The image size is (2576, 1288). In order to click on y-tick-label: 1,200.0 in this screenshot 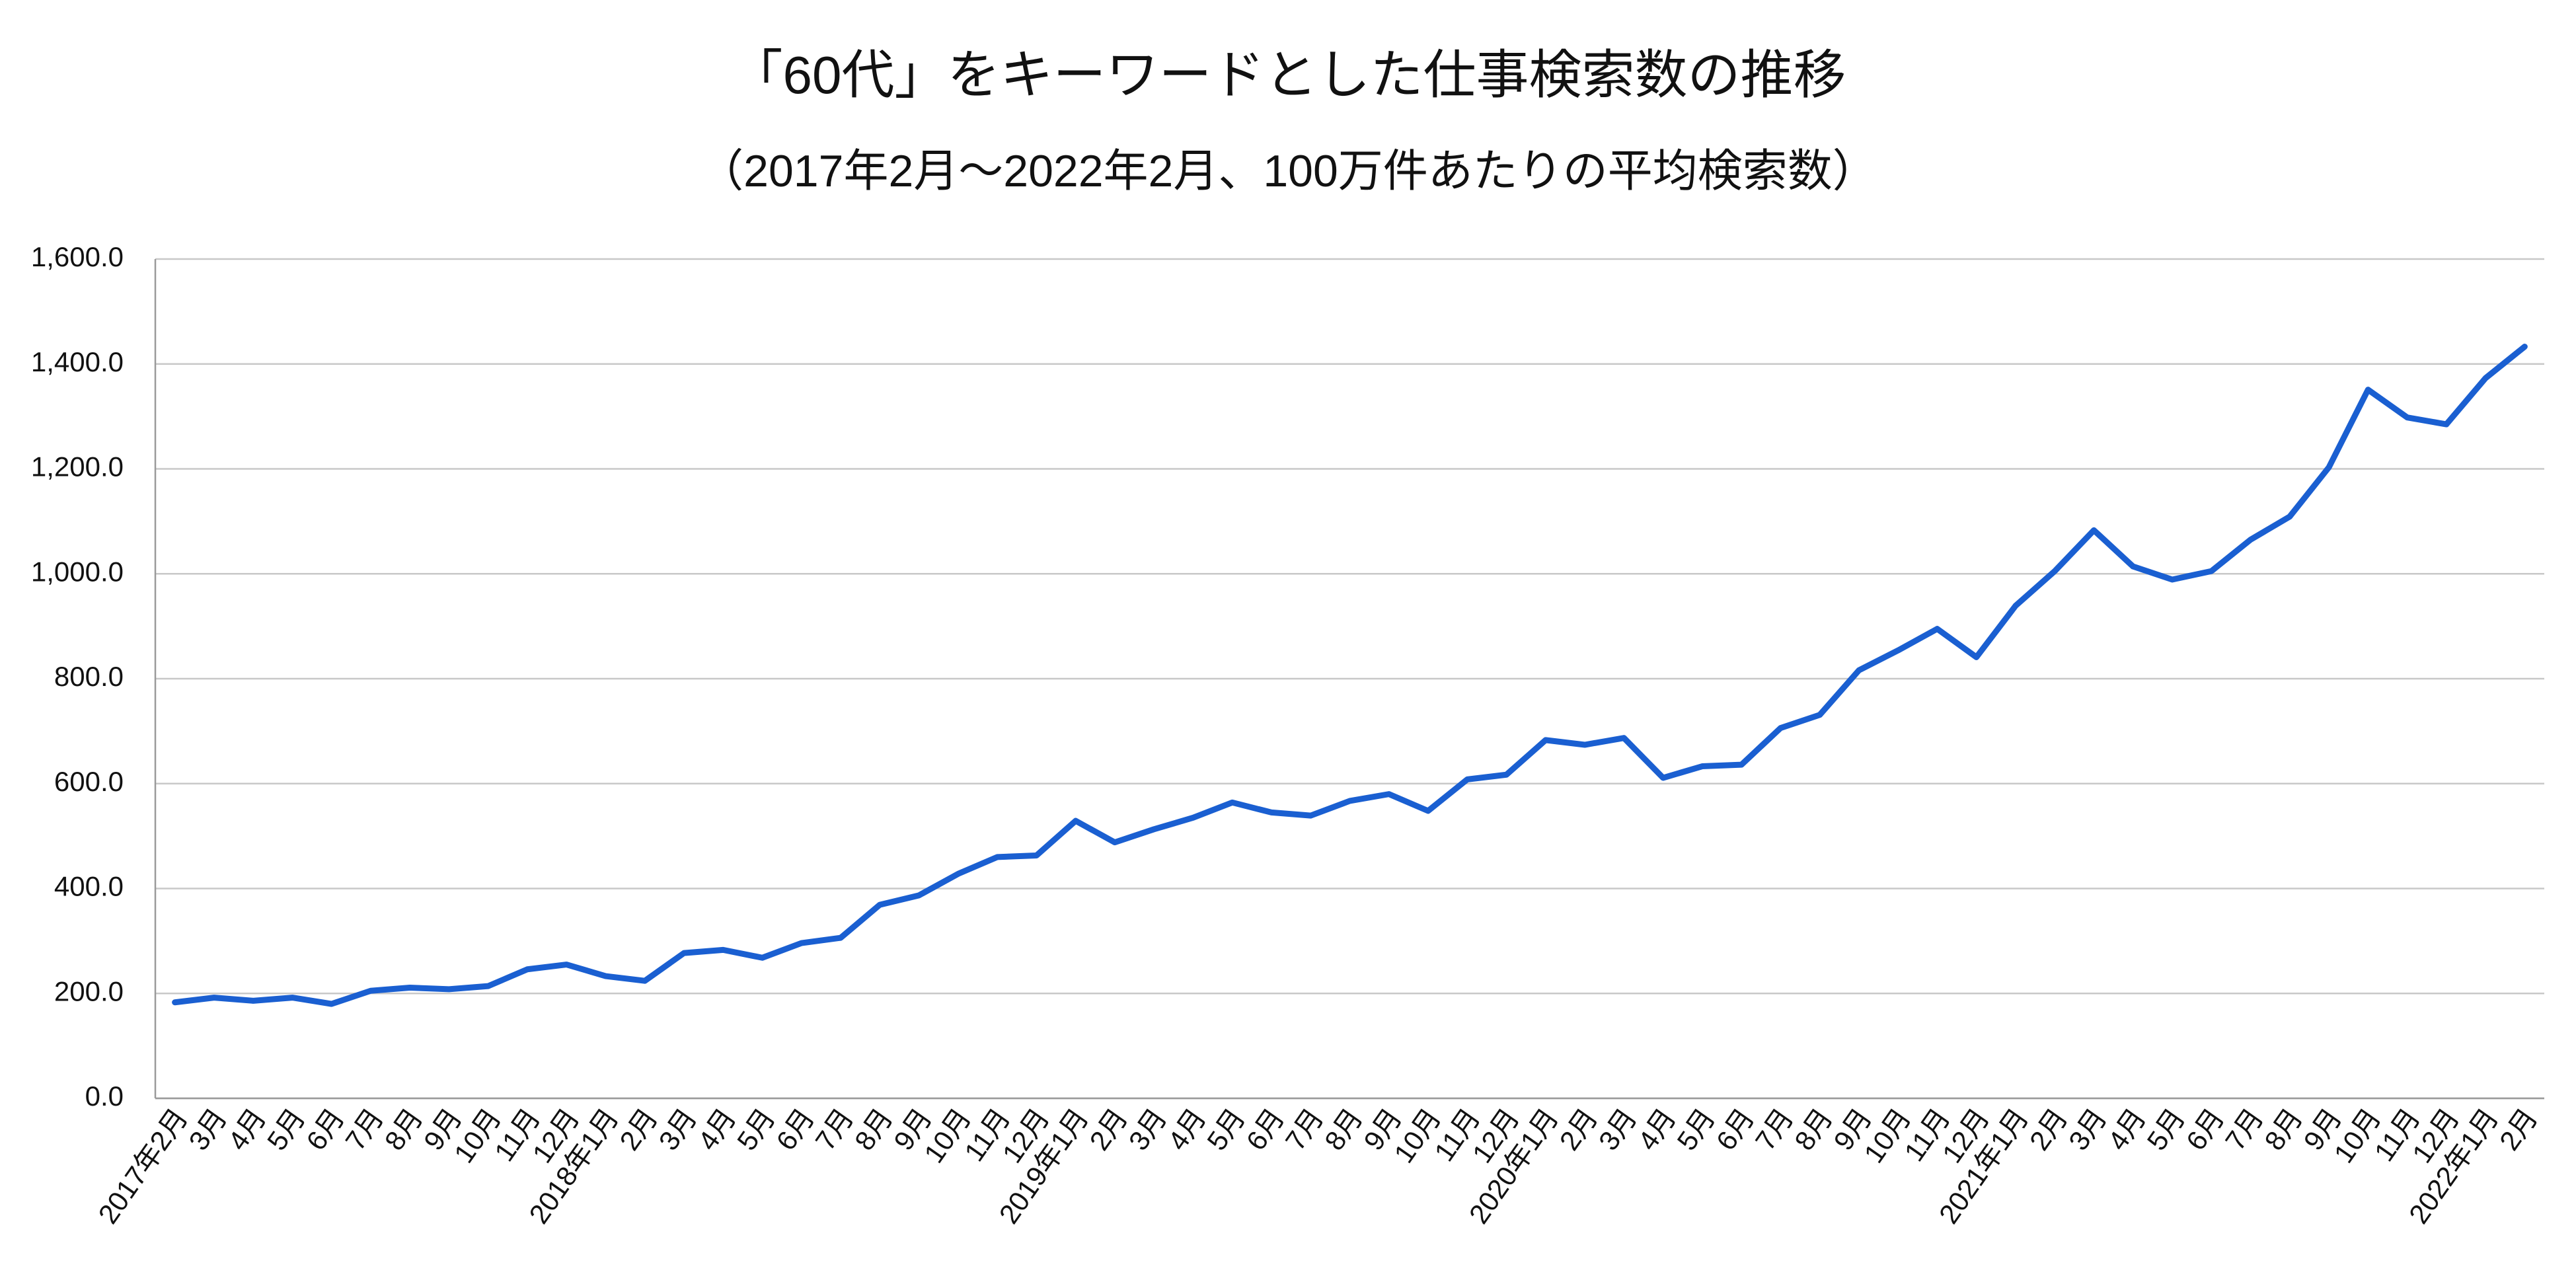, I will do `click(78, 466)`.